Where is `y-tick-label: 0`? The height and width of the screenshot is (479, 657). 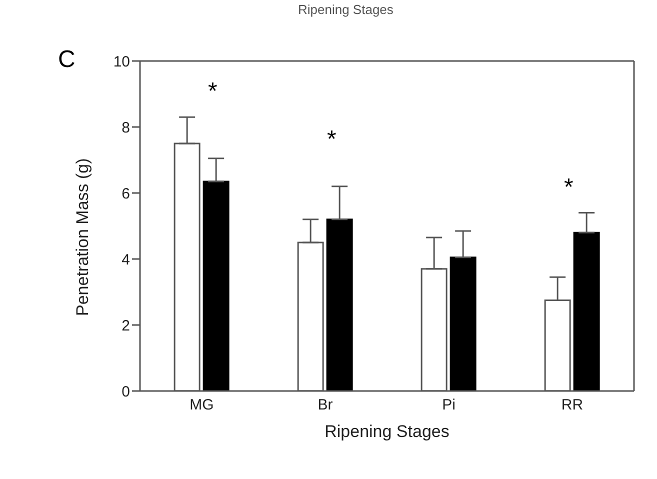 y-tick-label: 0 is located at coordinates (126, 391).